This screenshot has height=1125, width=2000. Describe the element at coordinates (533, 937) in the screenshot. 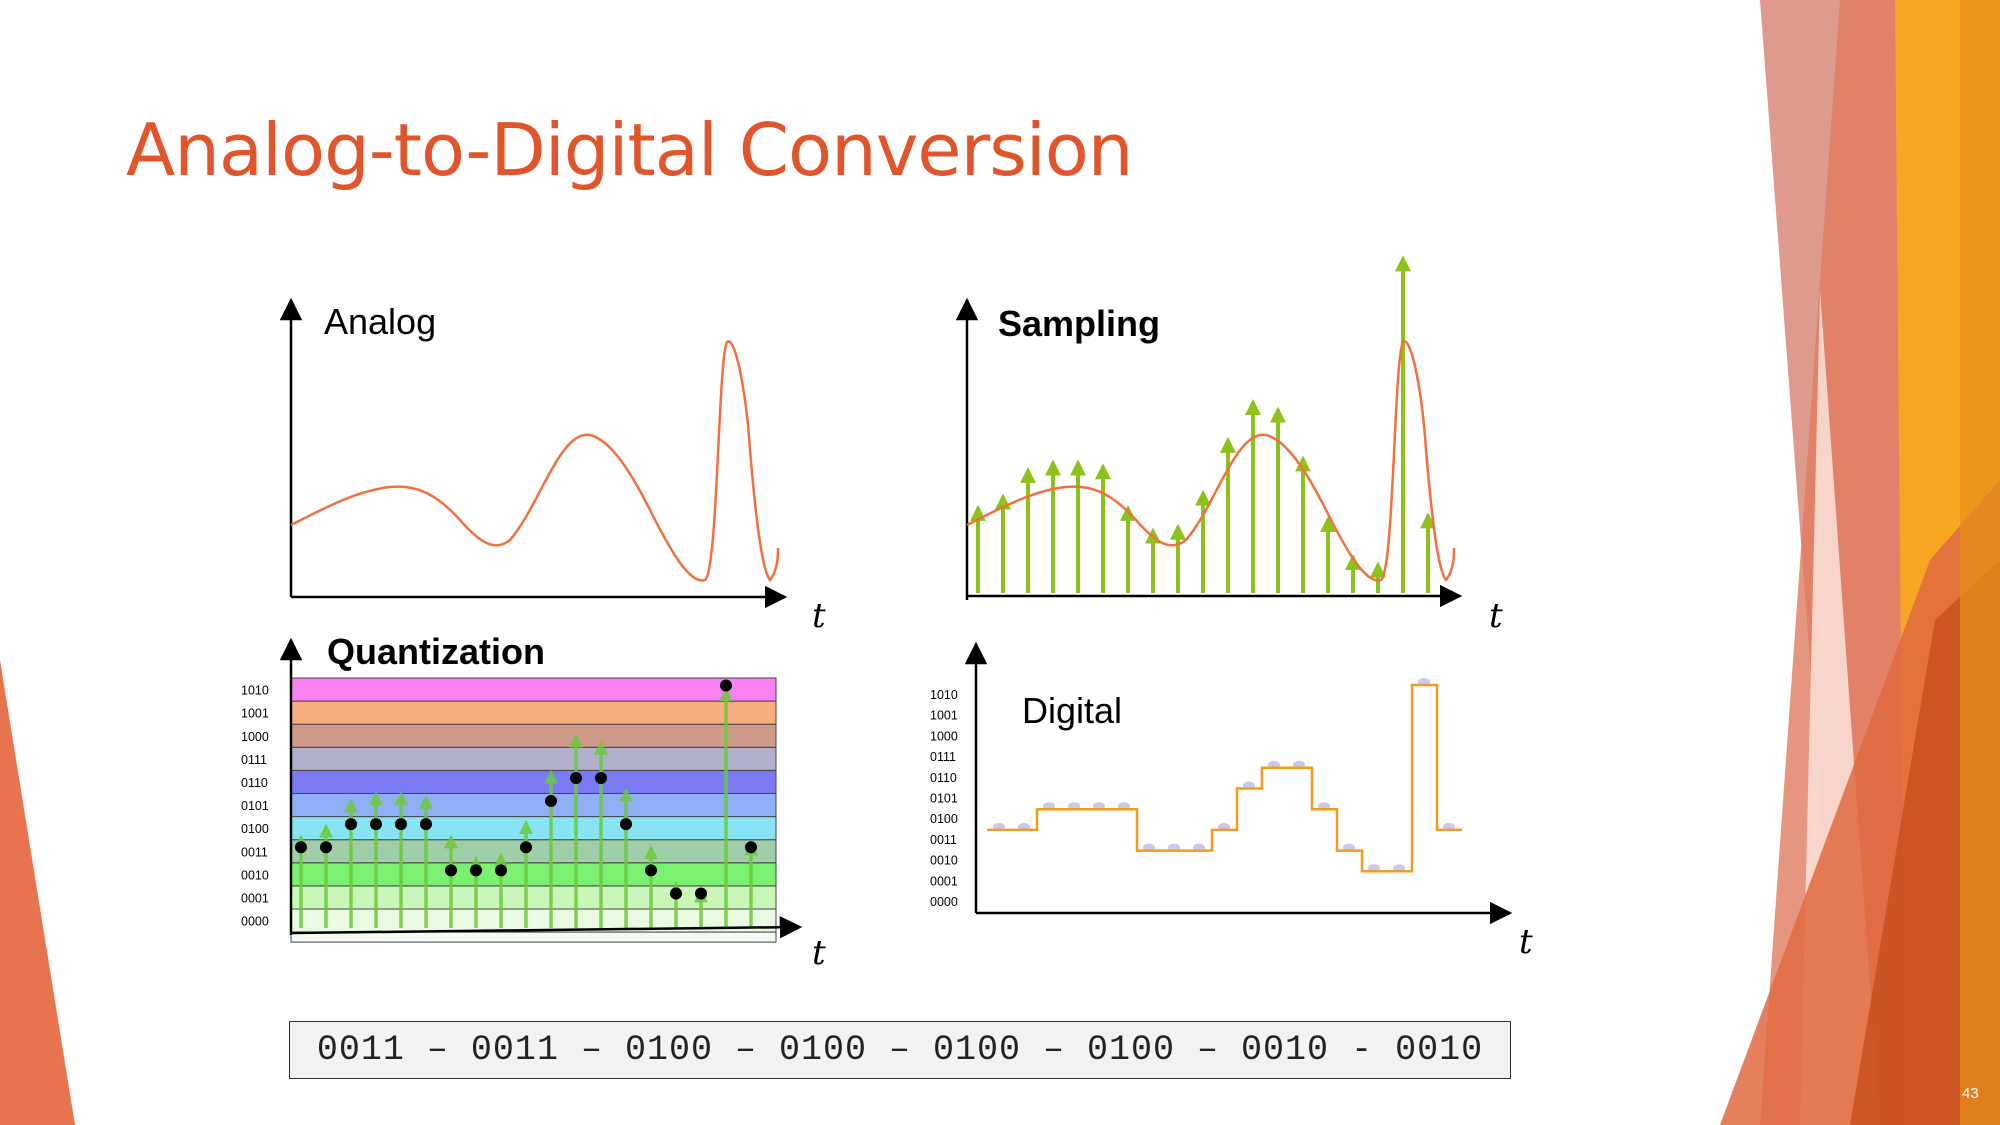

I see `quantization-base-band` at that location.